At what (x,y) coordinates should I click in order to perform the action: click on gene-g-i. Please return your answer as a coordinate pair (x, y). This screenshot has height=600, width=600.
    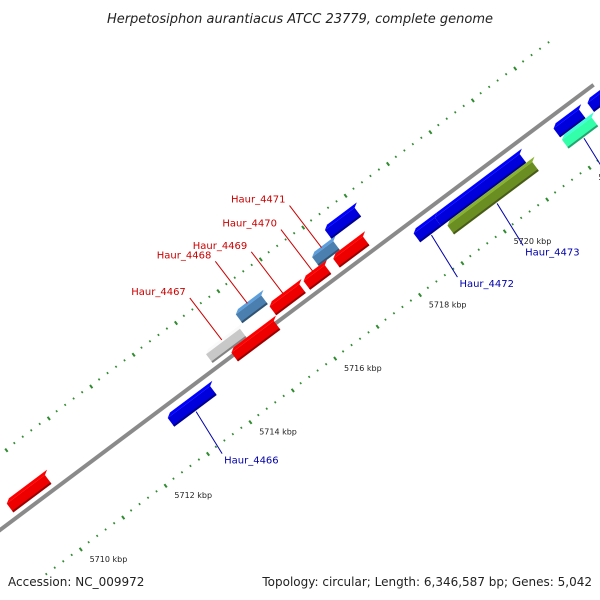
    Looking at the image, I should click on (351, 249).